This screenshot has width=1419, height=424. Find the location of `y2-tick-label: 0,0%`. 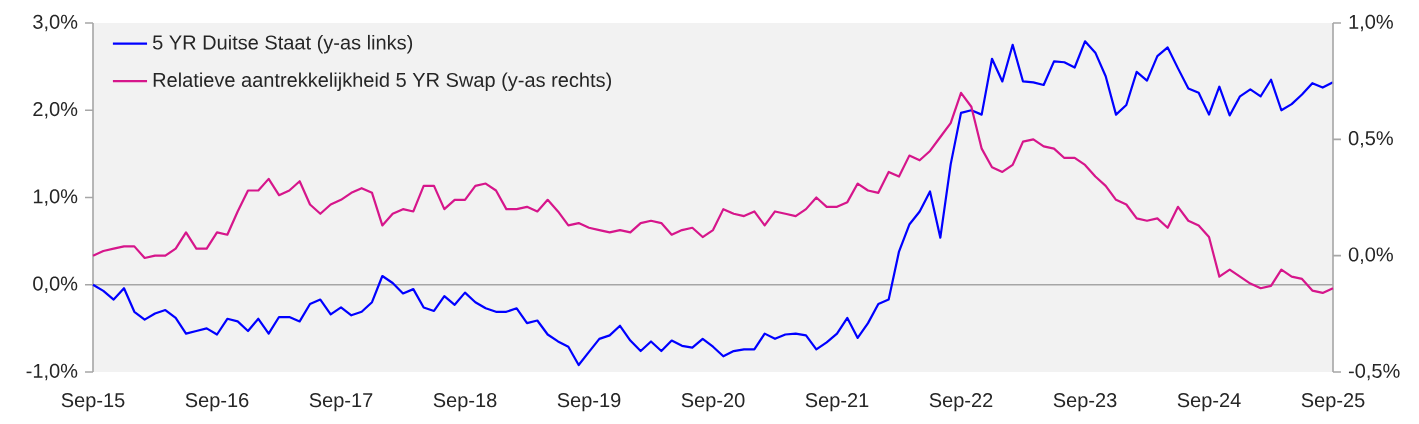

y2-tick-label: 0,0% is located at coordinates (1370, 255).